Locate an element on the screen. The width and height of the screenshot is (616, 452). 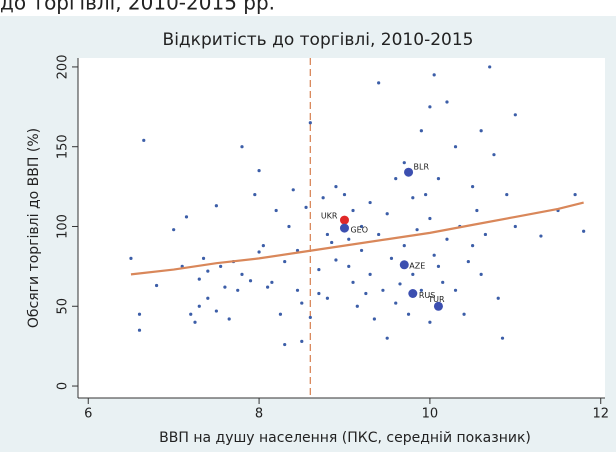
chart-title: Відкритість до торгівлі, 2010-2015 is located at coordinates (318, 40).